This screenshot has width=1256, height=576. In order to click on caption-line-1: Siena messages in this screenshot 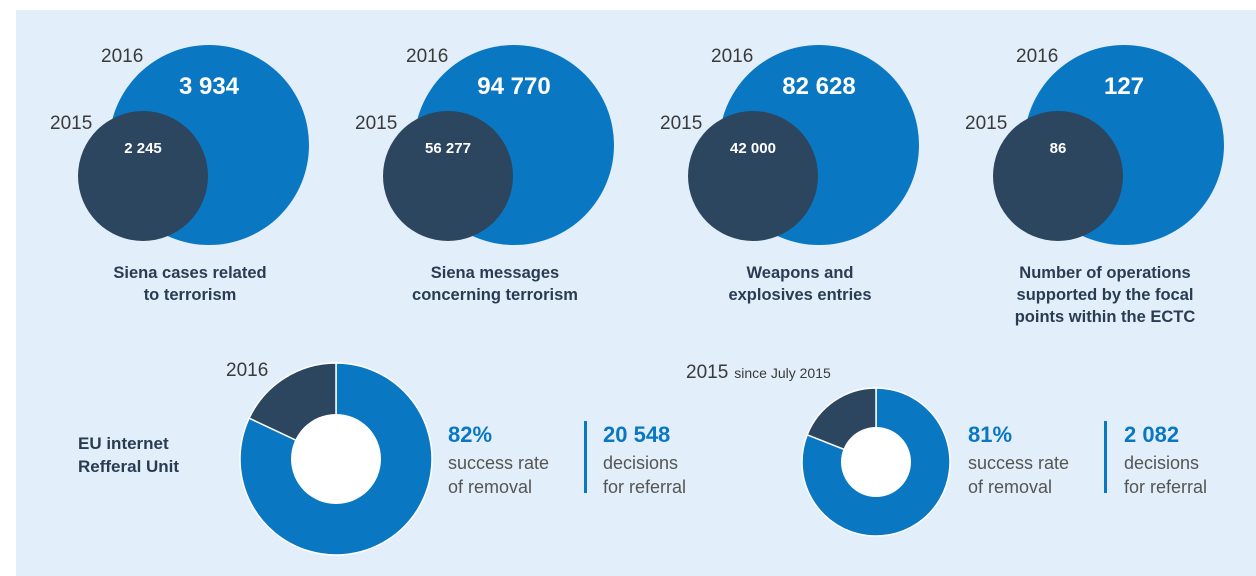, I will do `click(495, 273)`.